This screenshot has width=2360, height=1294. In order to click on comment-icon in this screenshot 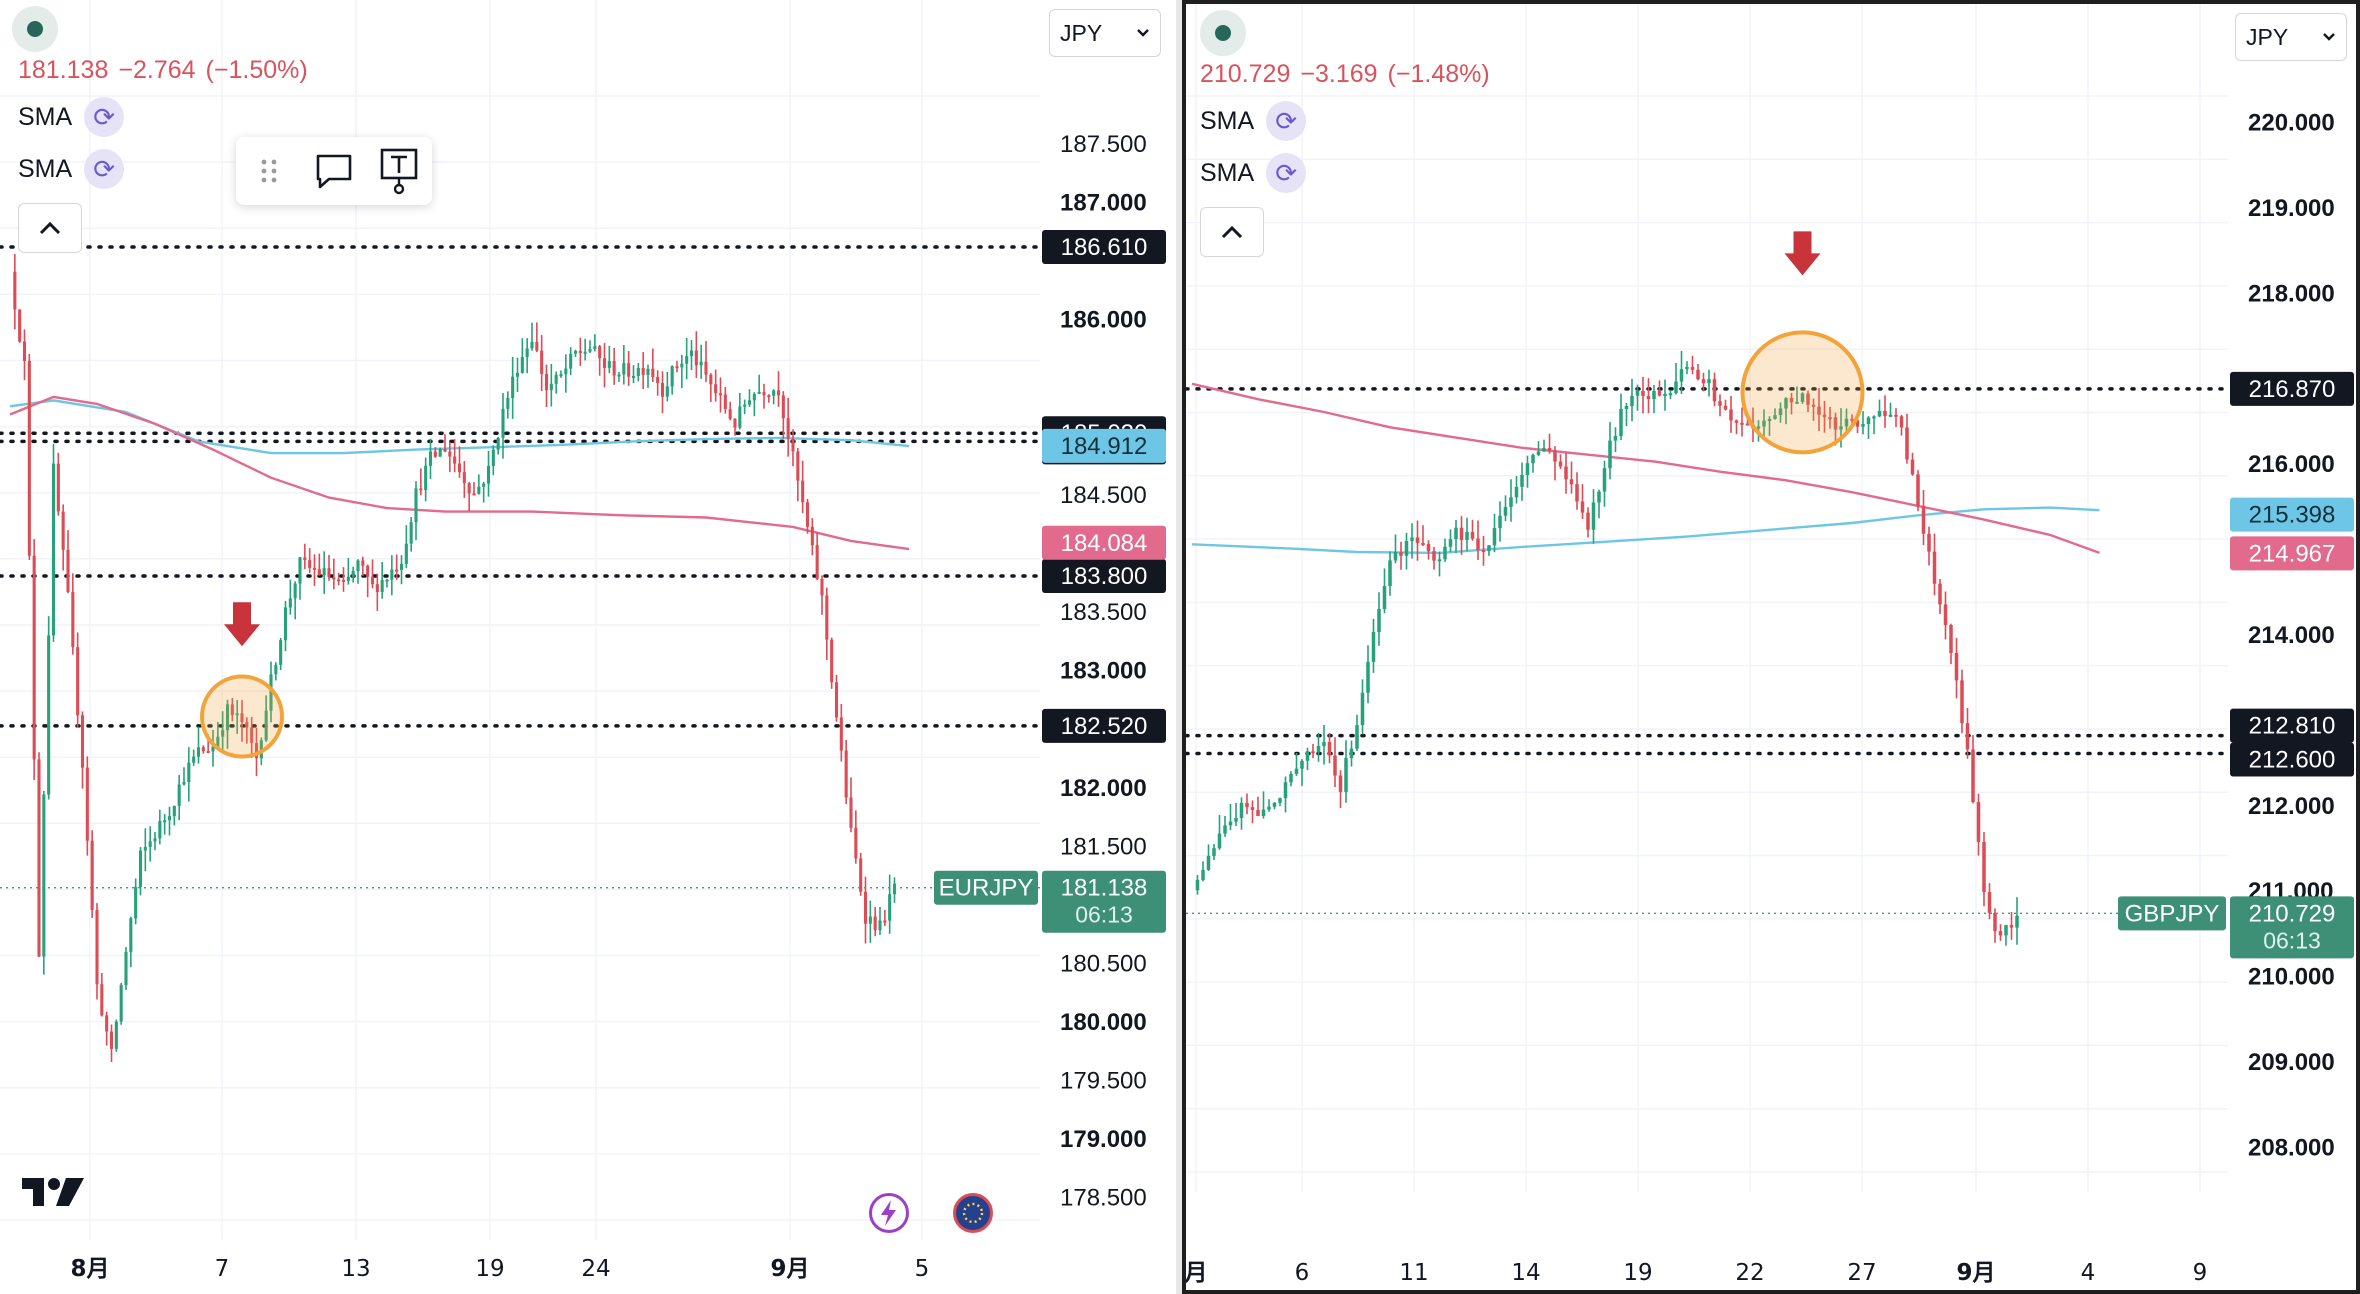, I will do `click(334, 171)`.